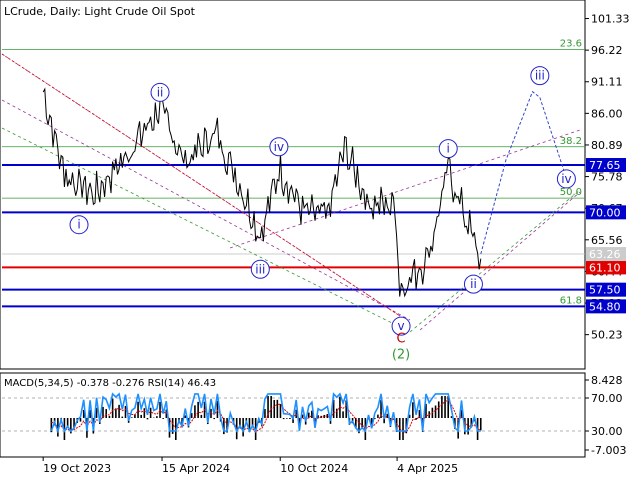 Image resolution: width=640 pixels, height=480 pixels. Describe the element at coordinates (607, 177) in the screenshot. I see `y-tick-label: 75.78` at that location.